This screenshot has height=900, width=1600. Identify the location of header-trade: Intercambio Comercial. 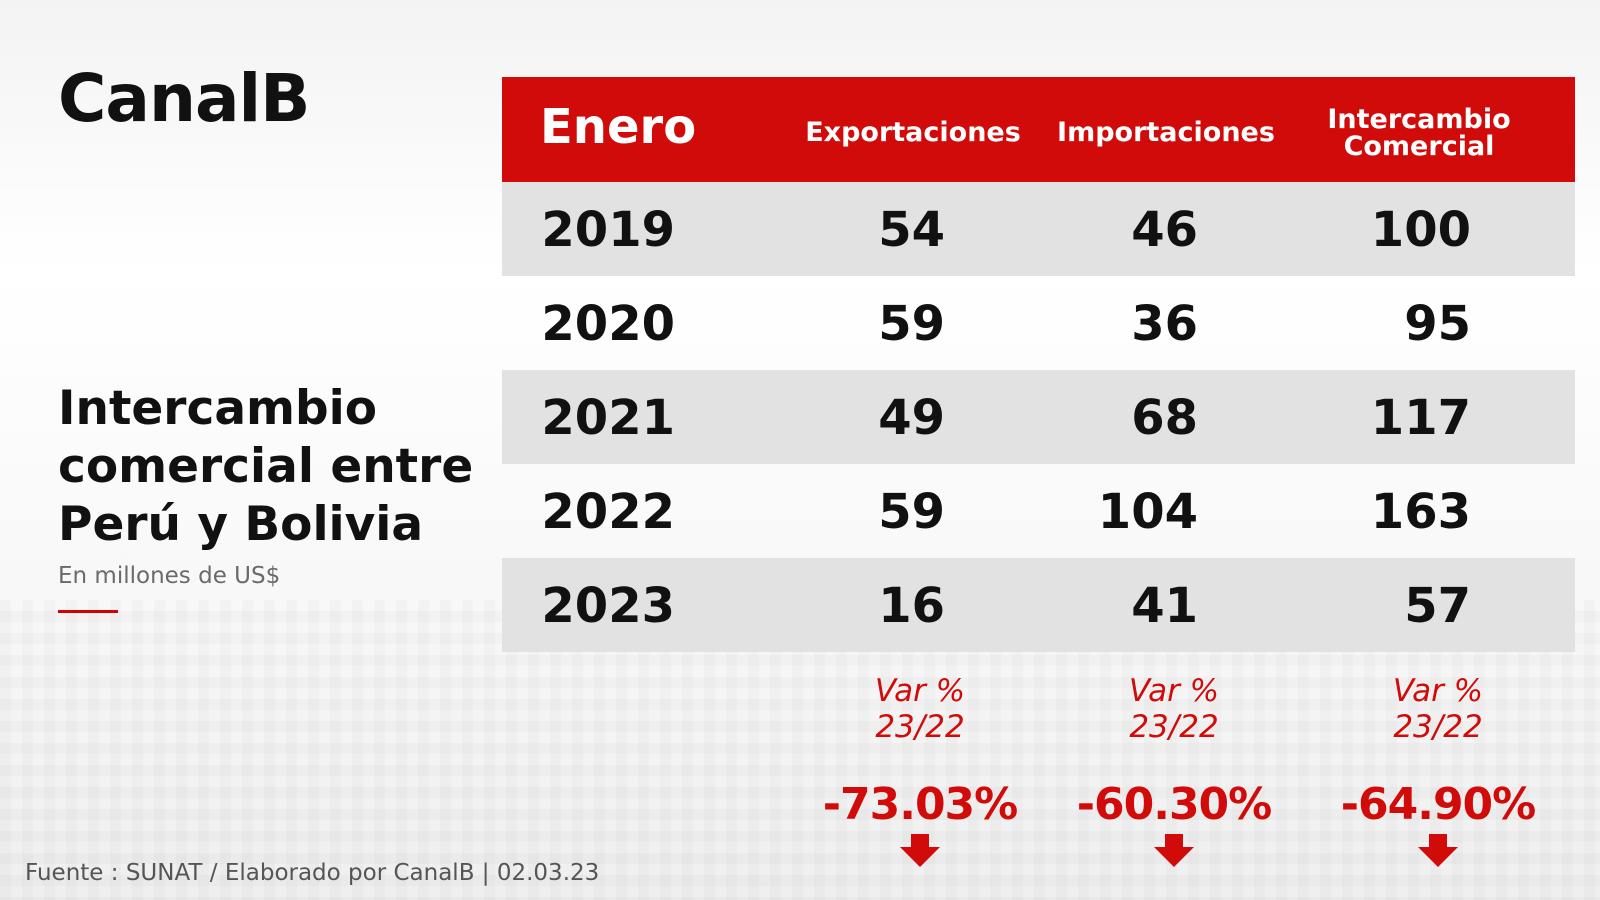
(1419, 133).